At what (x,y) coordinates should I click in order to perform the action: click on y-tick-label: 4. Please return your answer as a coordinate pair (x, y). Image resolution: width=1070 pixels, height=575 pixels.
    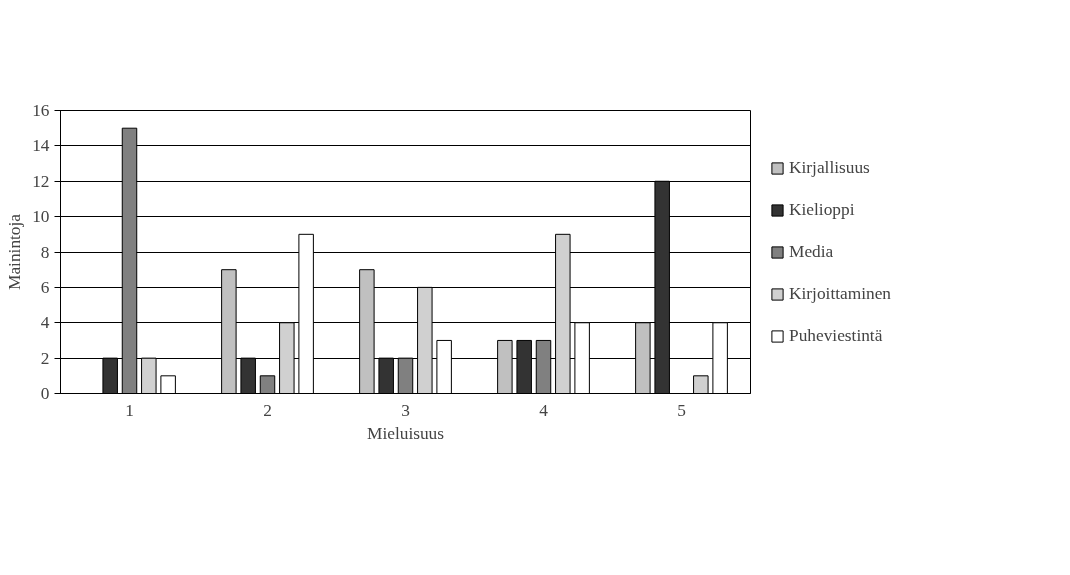
    Looking at the image, I should click on (45, 323).